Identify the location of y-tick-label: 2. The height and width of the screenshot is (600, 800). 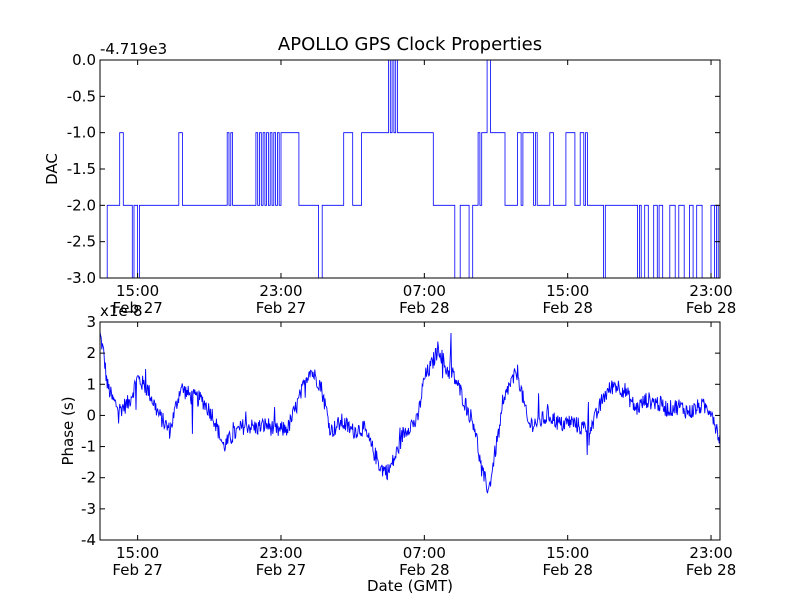
(91, 353).